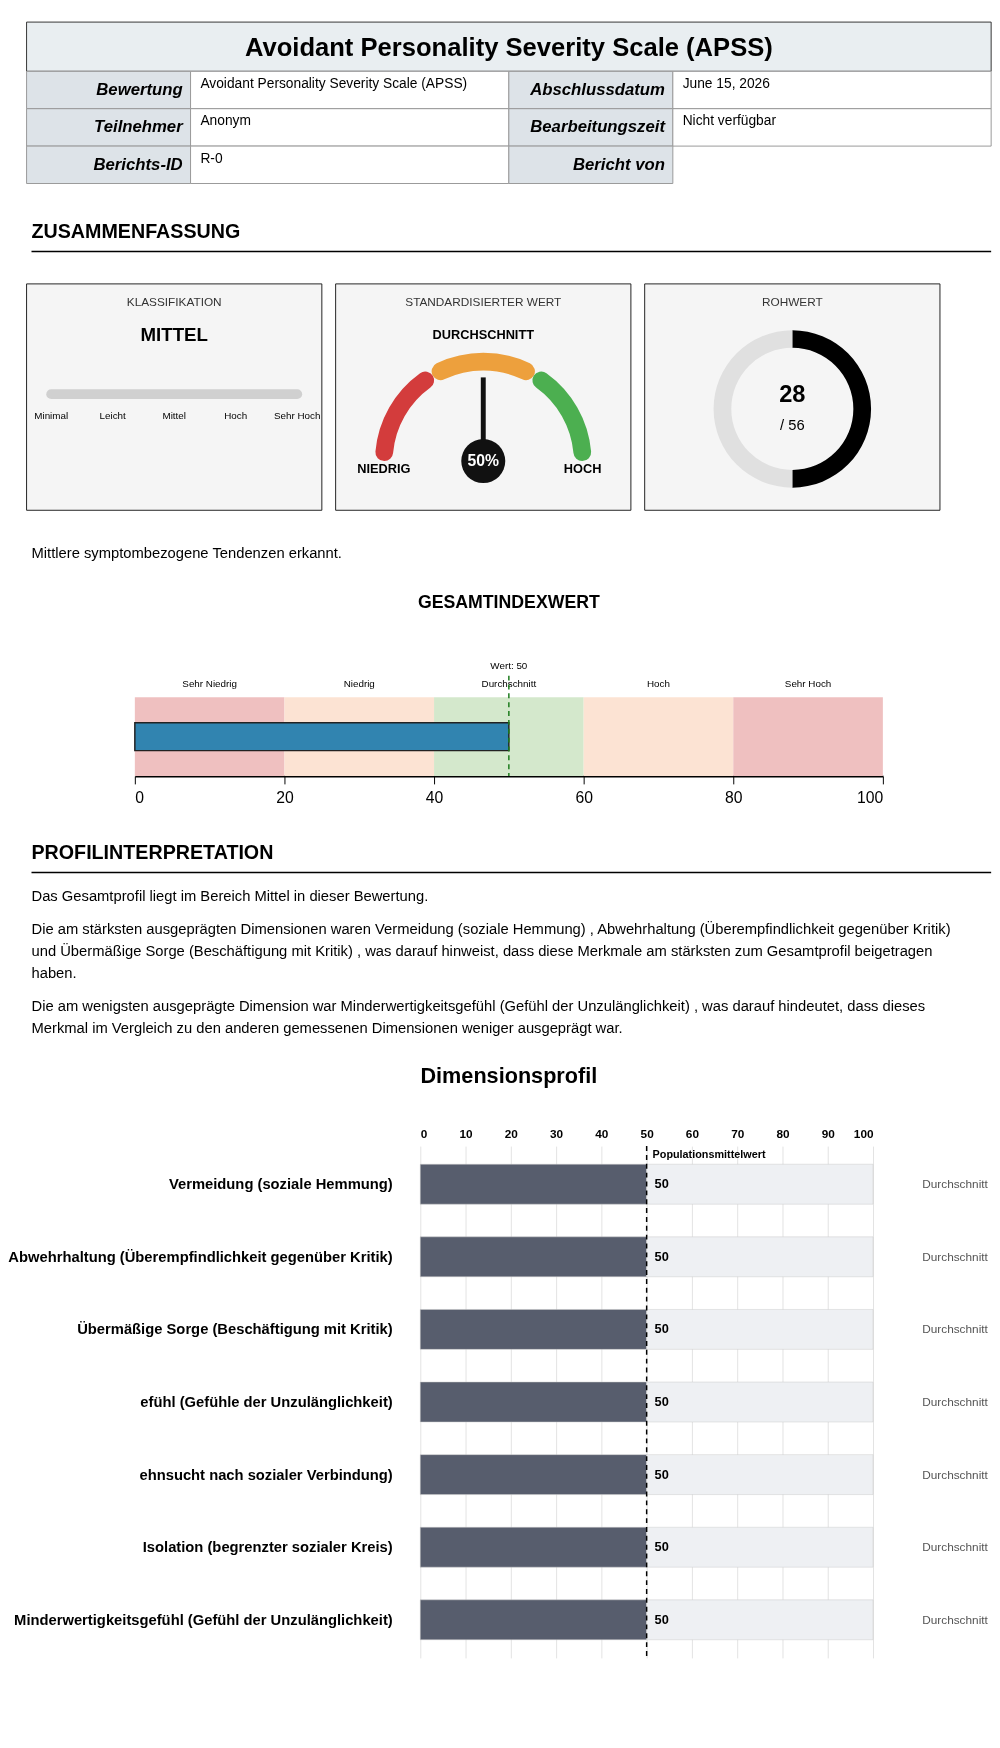  I want to click on category-label: Mittel, so click(174, 415).